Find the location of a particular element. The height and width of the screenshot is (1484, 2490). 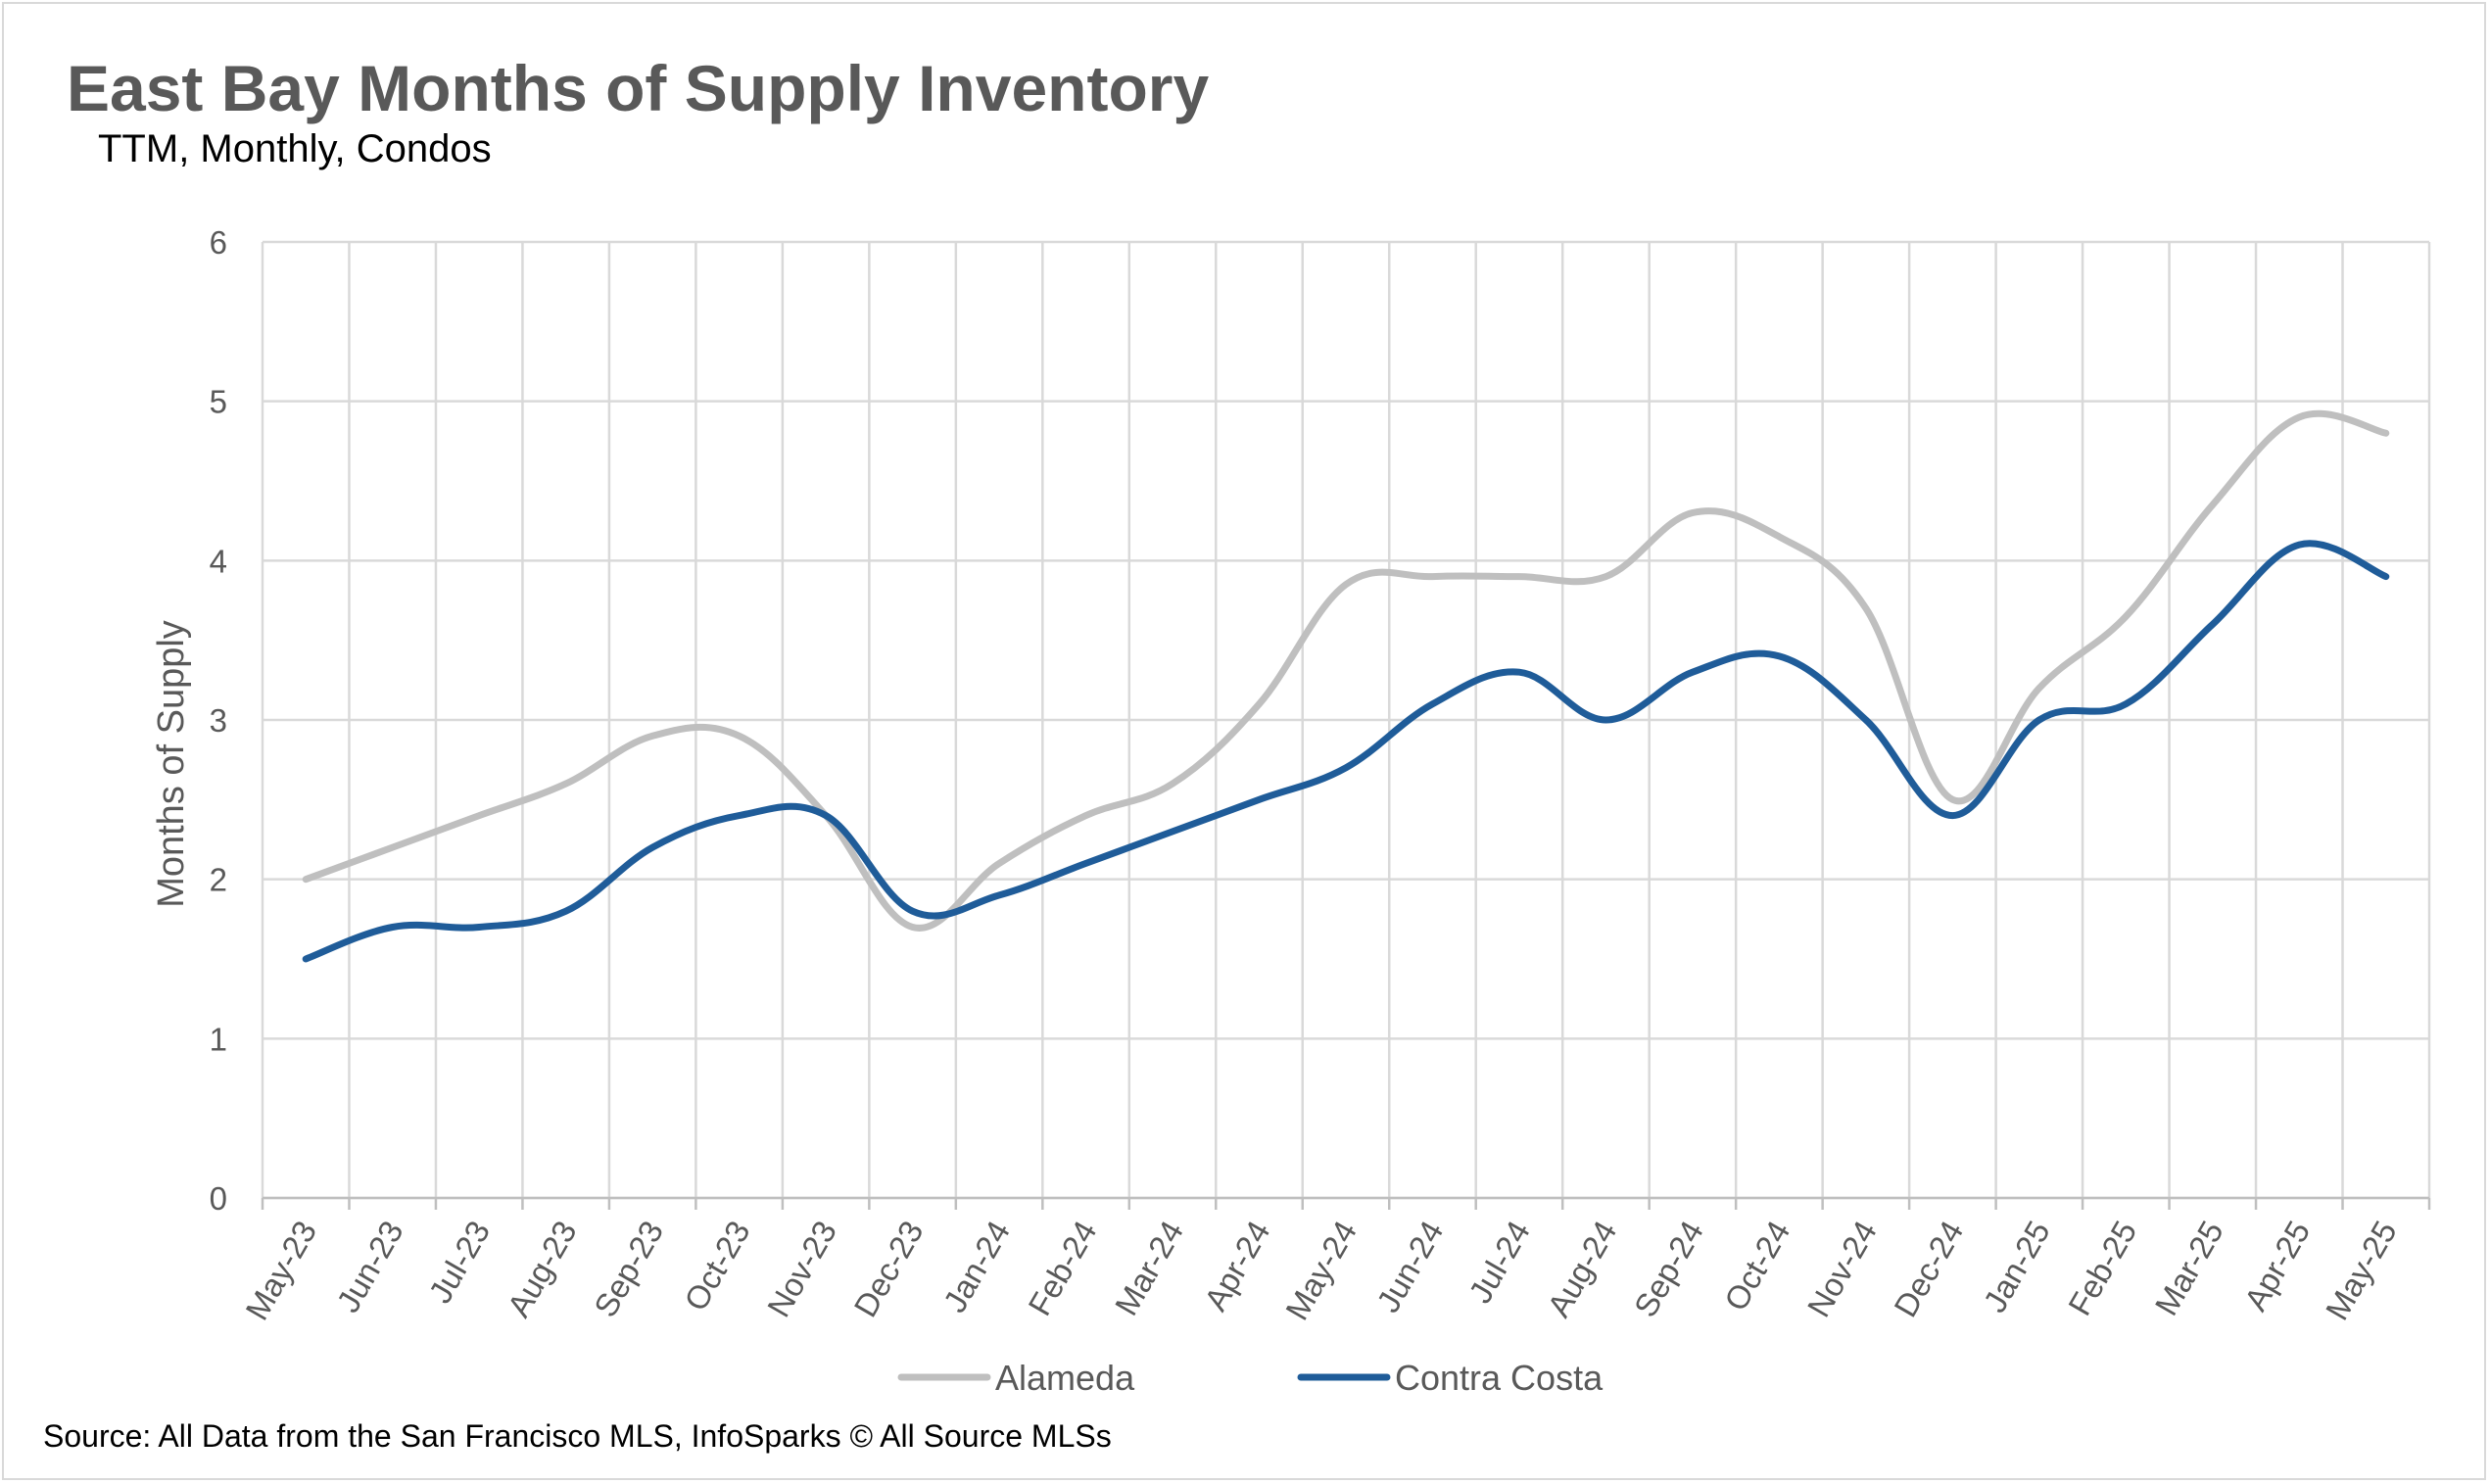

x-tick-label: Aug-23 is located at coordinates (541, 1269).